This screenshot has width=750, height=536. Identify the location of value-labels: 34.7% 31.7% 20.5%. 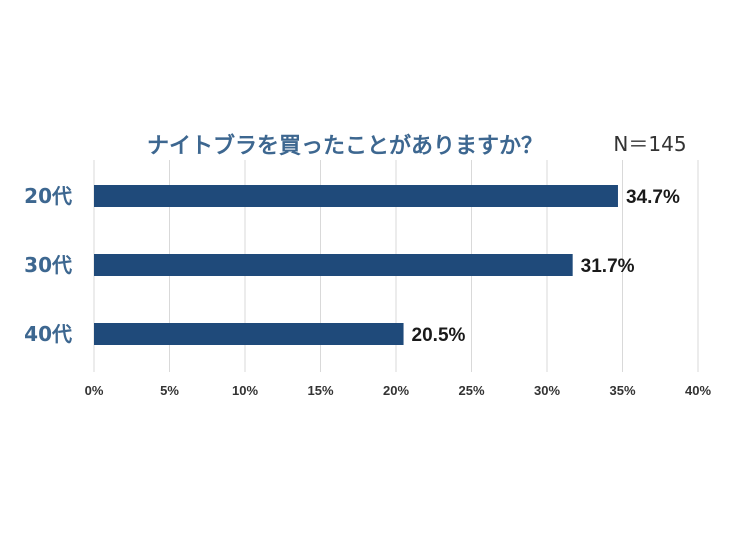
(546, 266).